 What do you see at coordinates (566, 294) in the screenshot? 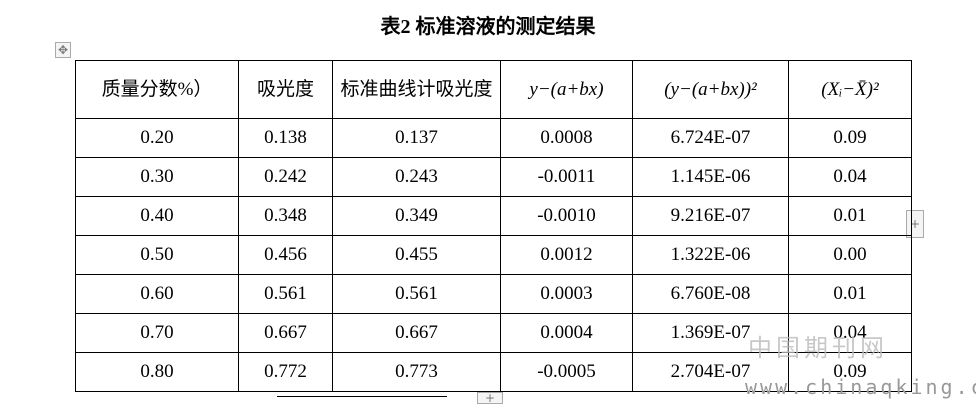
I see `table-cell: 0.0003` at bounding box center [566, 294].